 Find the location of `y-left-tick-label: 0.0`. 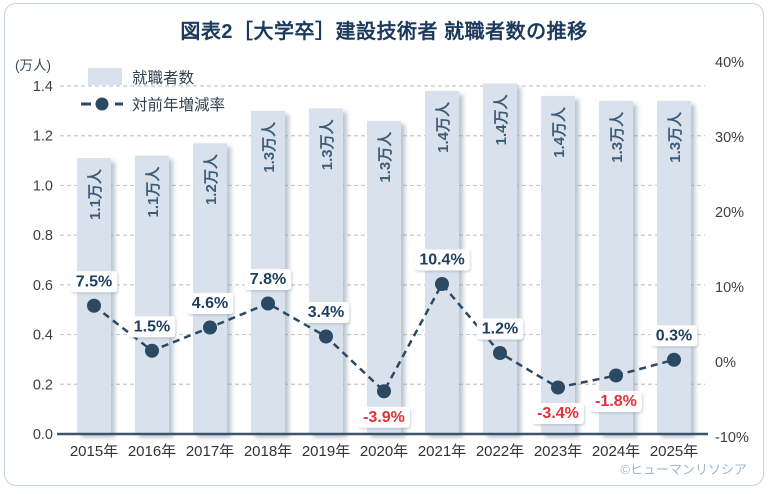

y-left-tick-label: 0.0 is located at coordinates (43, 435).